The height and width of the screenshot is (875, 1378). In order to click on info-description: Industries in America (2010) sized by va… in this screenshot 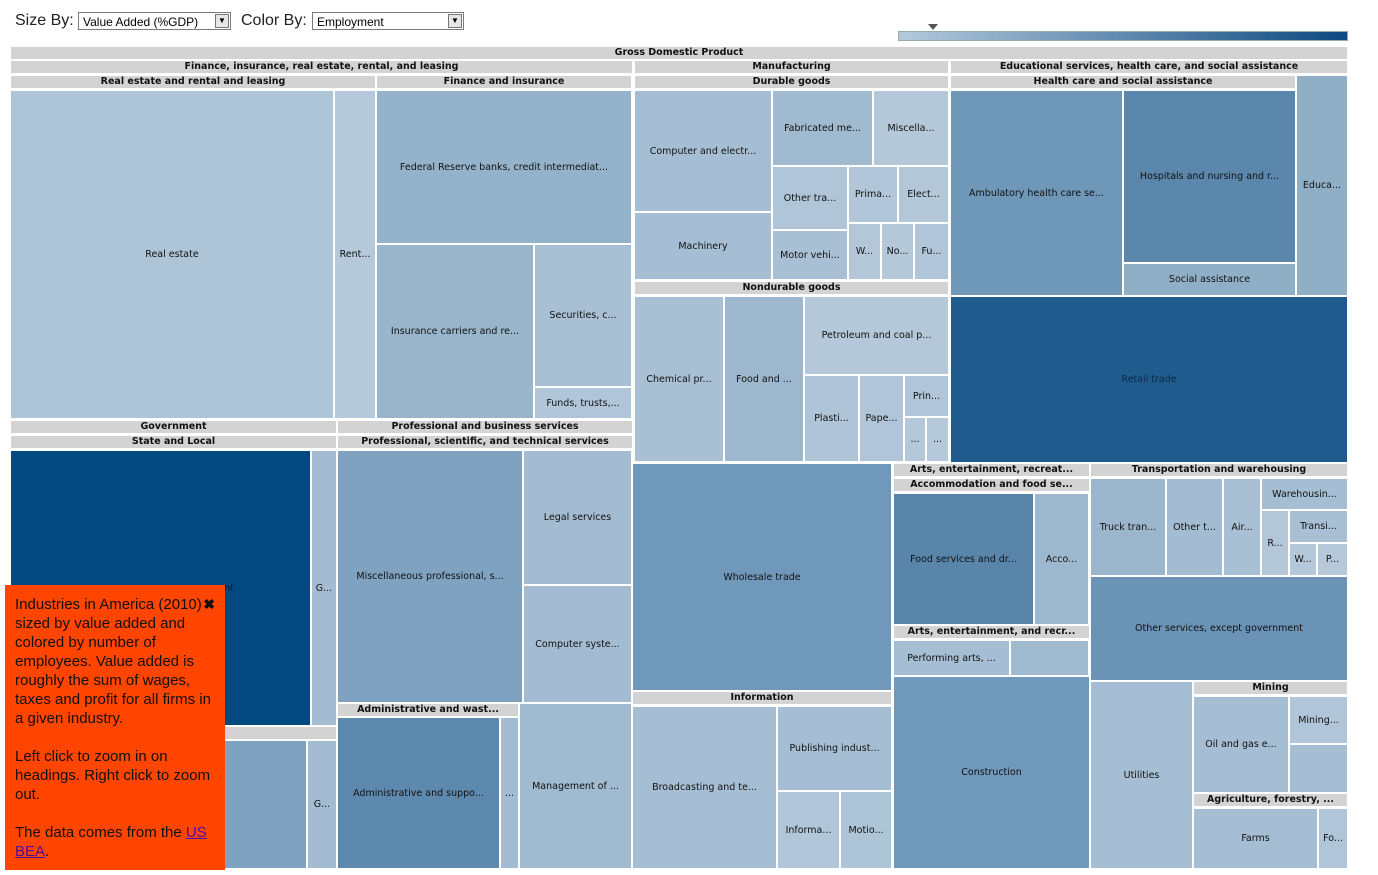, I will do `click(113, 661)`.